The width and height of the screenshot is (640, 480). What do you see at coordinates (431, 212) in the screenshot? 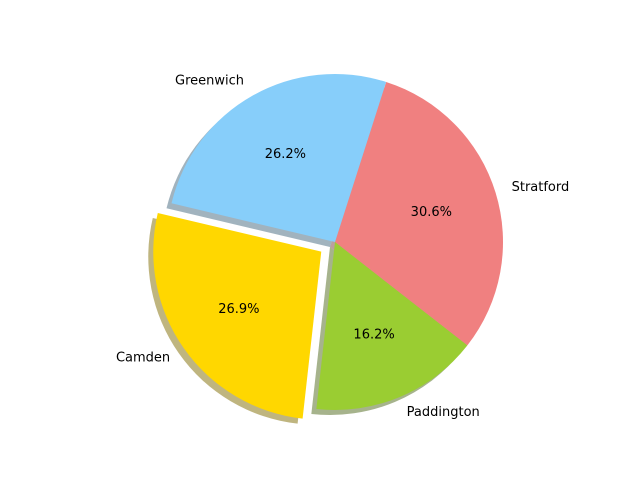
I see `slice-percent-stratford: 30.6%` at bounding box center [431, 212].